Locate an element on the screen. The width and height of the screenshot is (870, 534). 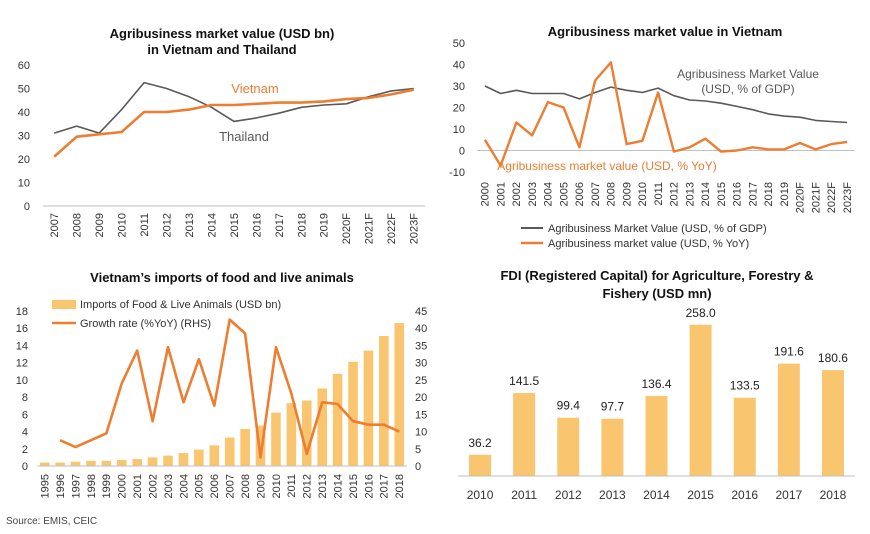
y-tick-label: 40 is located at coordinates (459, 66).